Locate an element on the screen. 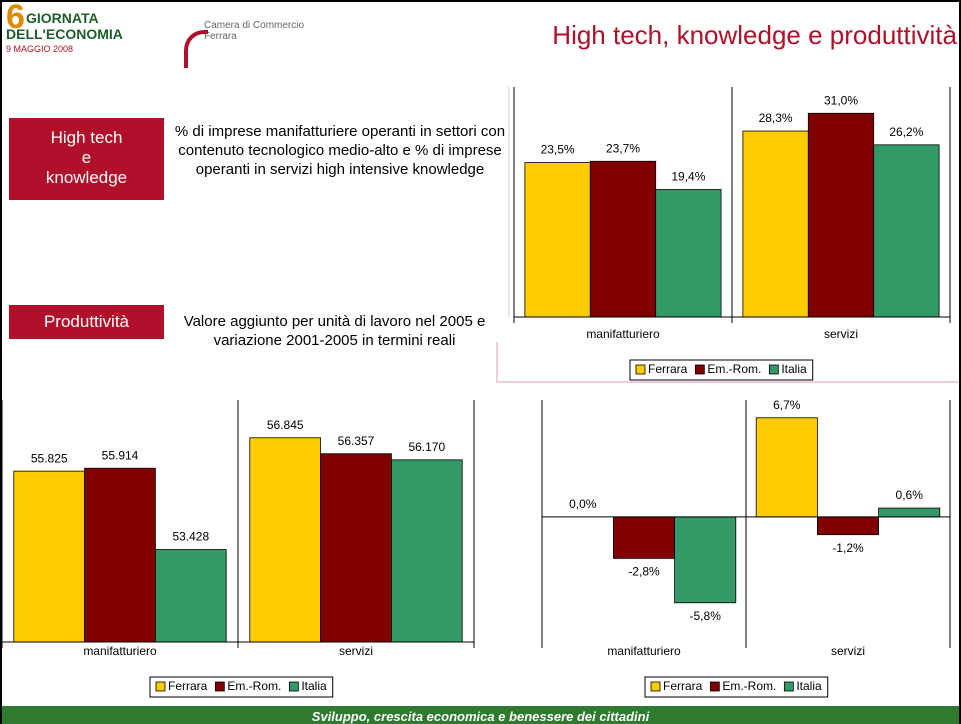 This screenshot has height=724, width=961. logo-text: GIORNATA is located at coordinates (62, 18).